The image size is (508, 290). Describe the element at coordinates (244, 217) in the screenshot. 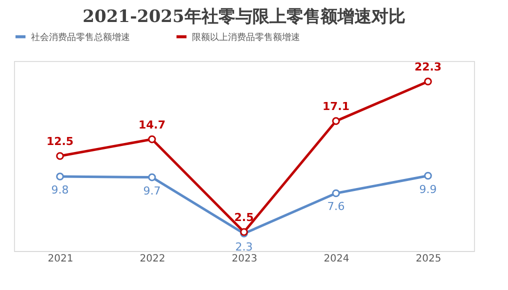

I see `data-label: 2.5` at that location.